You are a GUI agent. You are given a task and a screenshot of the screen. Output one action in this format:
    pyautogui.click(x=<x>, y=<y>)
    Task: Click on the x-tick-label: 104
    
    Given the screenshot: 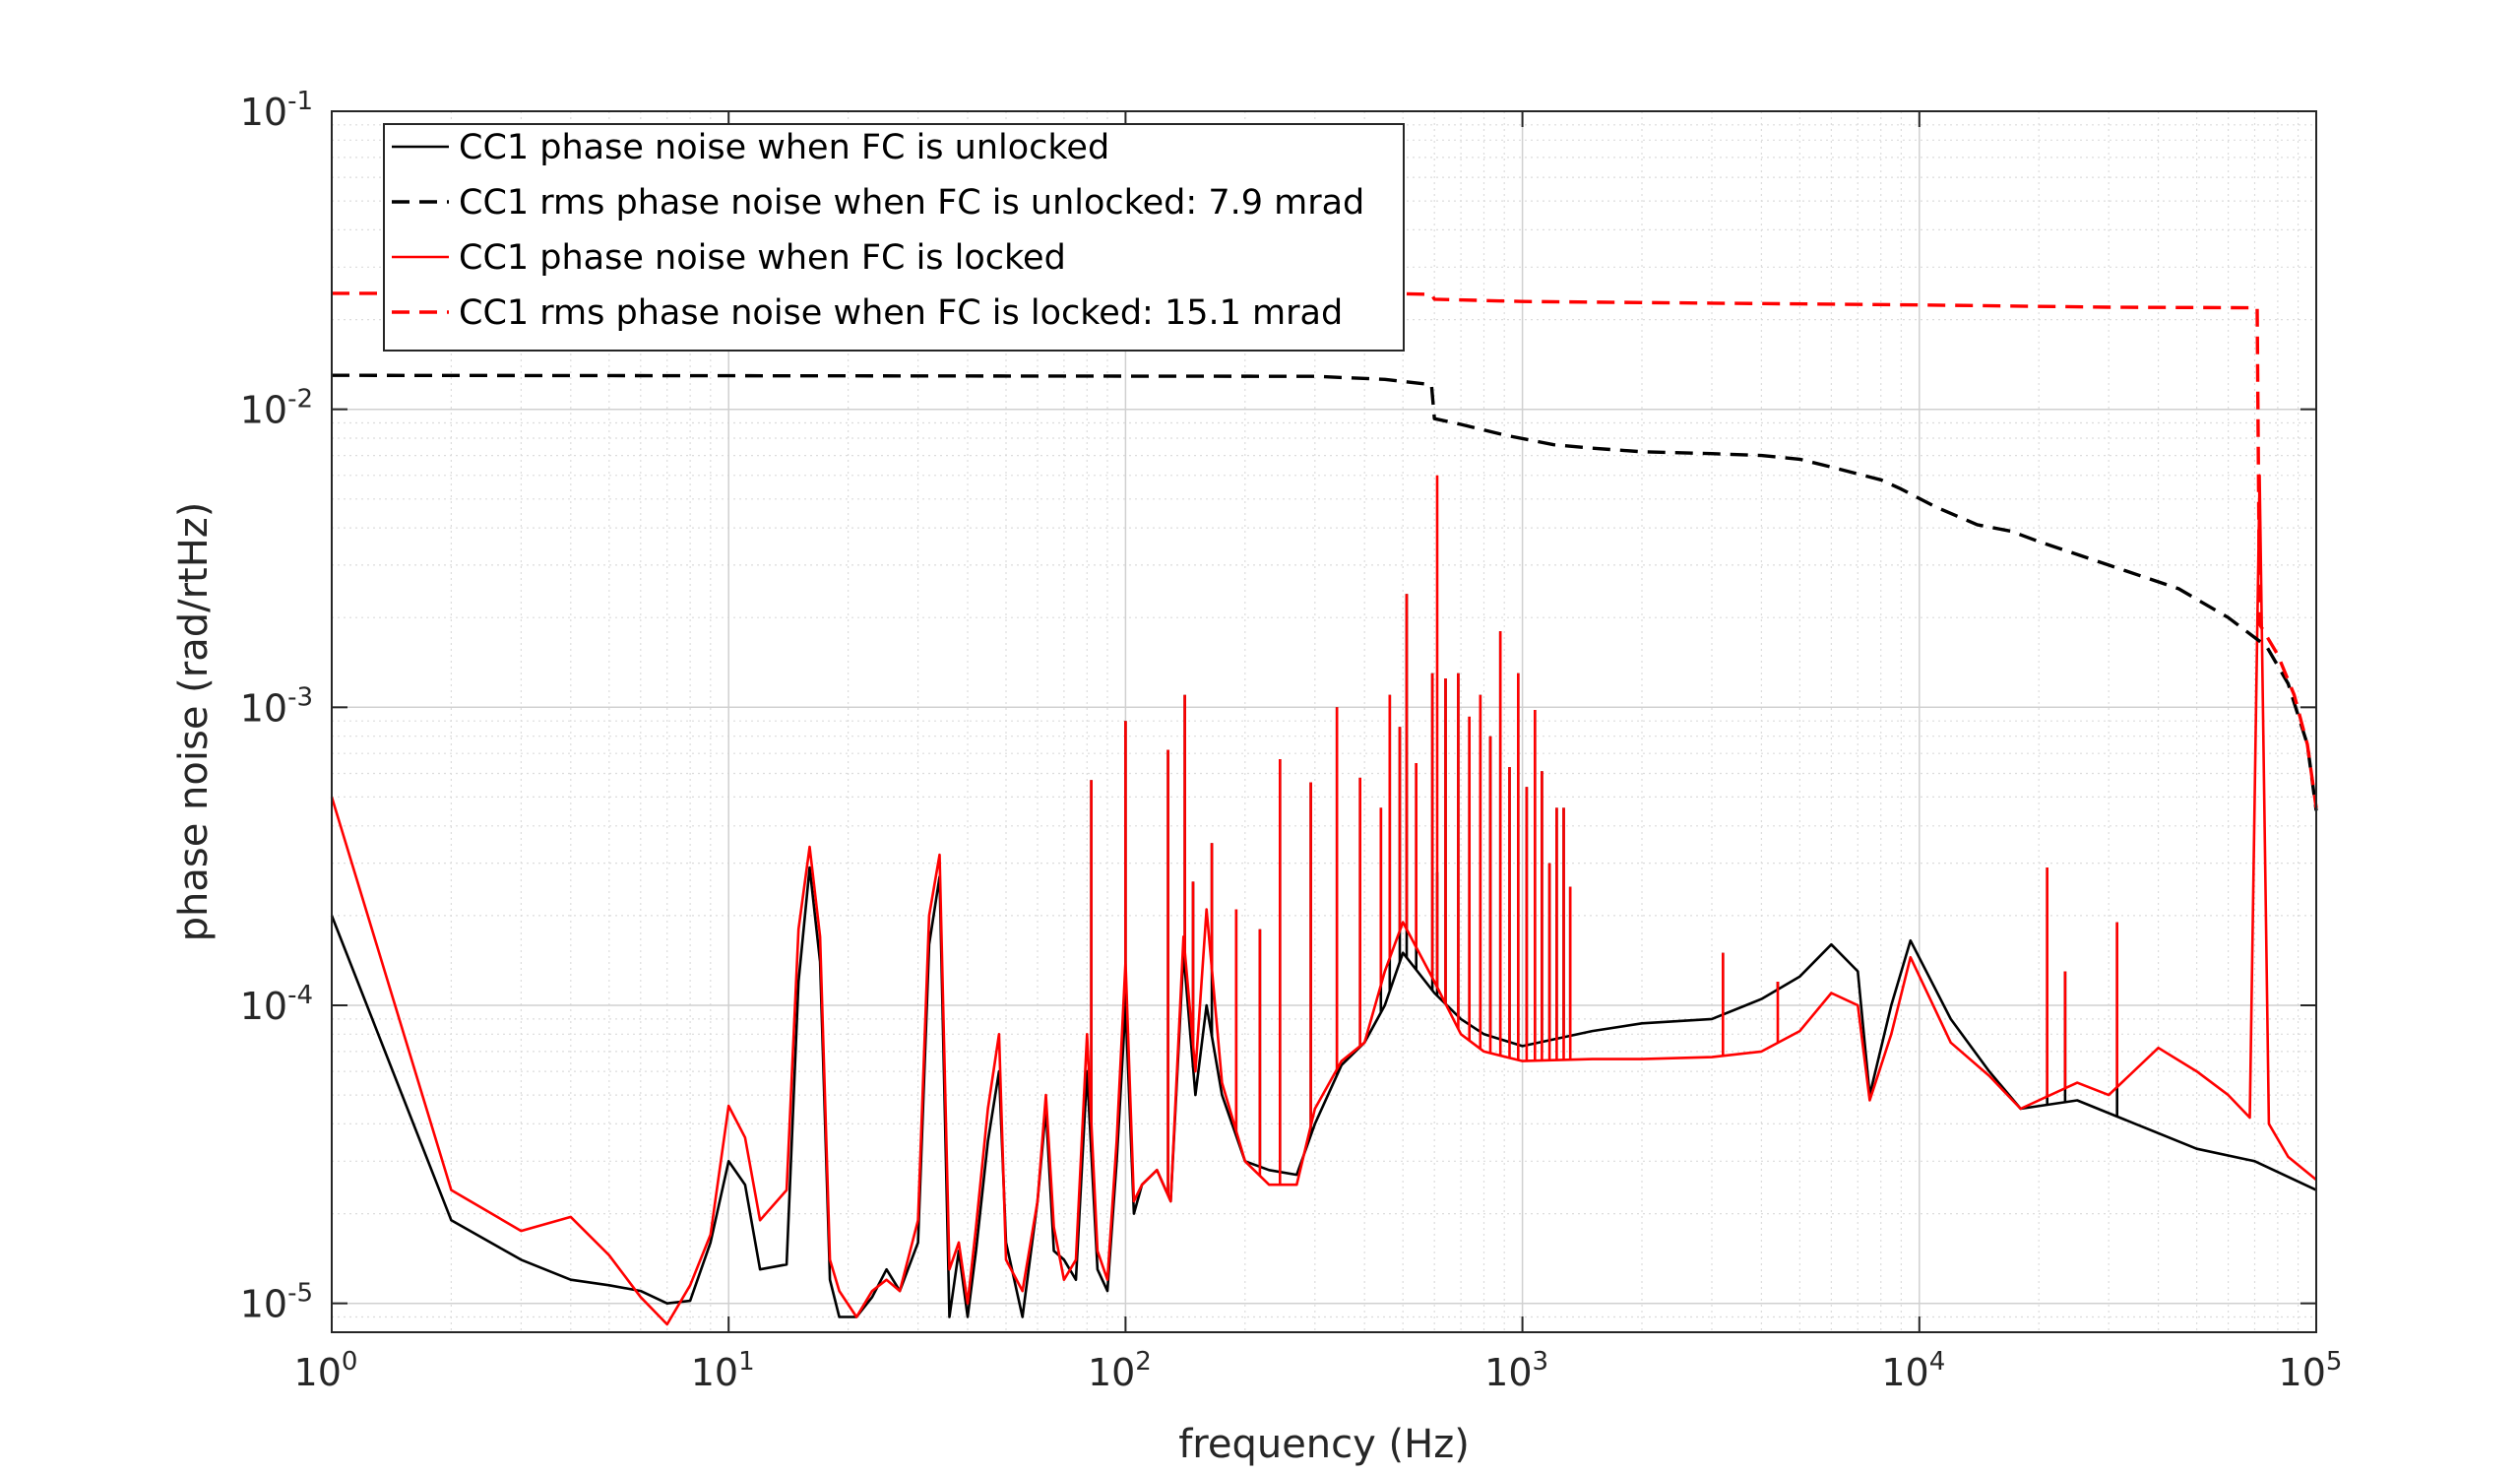 What is the action you would take?
    pyautogui.click(x=1913, y=1370)
    